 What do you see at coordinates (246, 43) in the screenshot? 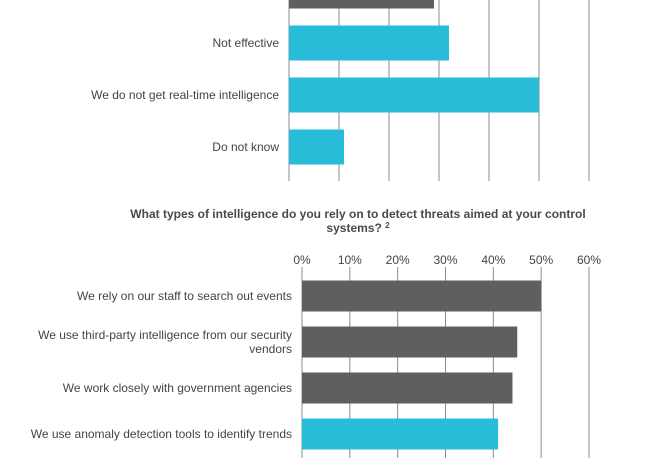
I see `chart-1-category-label: Not effective` at bounding box center [246, 43].